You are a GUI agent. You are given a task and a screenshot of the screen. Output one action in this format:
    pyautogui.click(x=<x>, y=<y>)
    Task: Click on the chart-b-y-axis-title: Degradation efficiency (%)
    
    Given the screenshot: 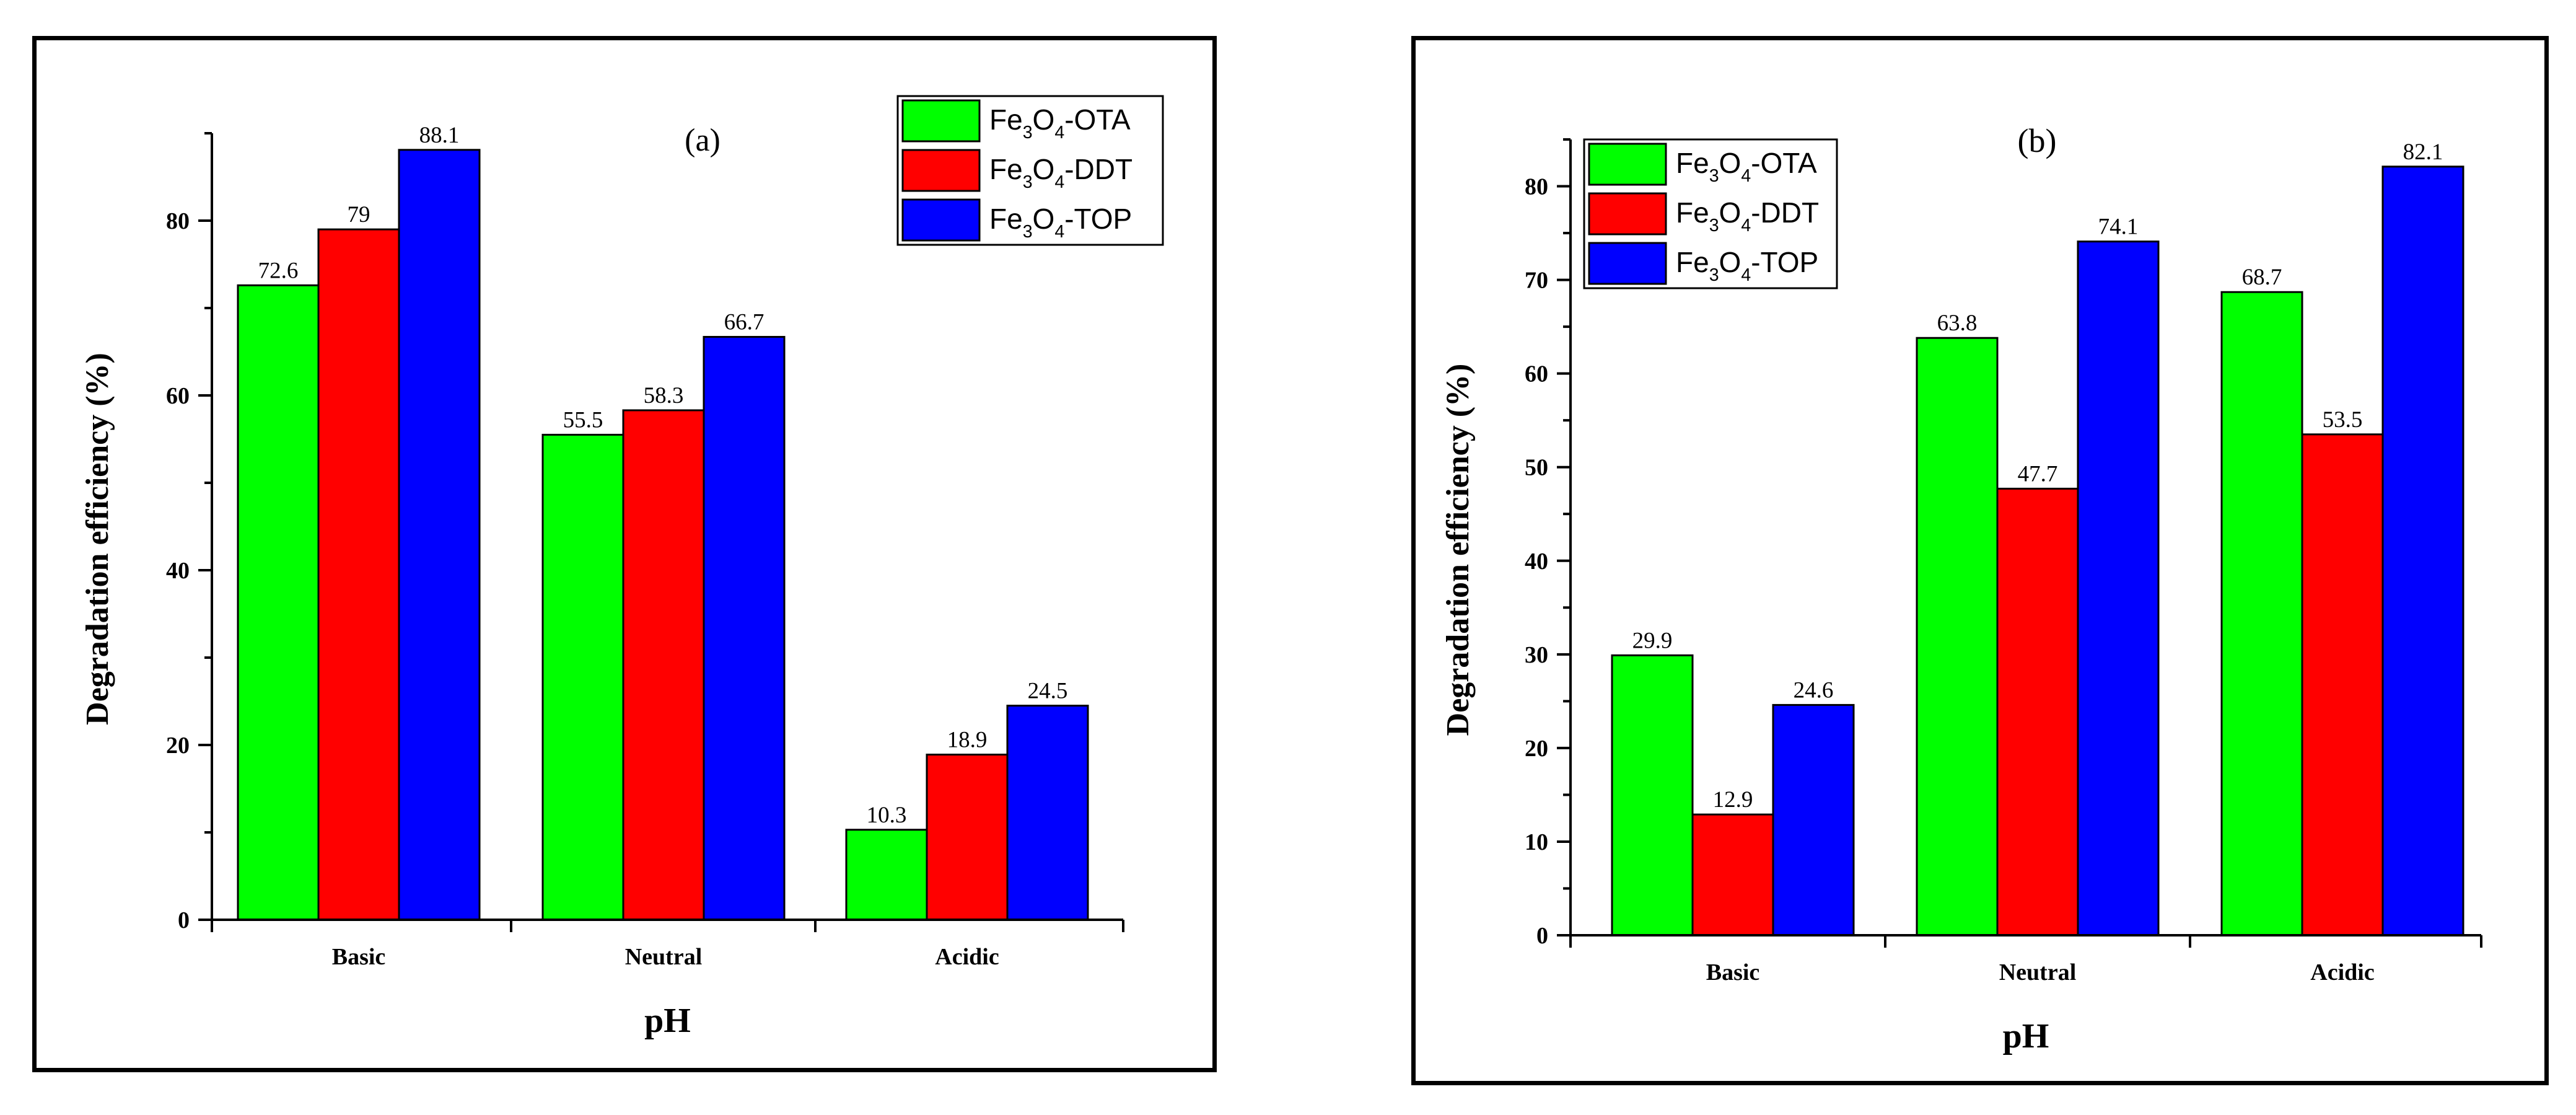 What is the action you would take?
    pyautogui.click(x=1458, y=550)
    